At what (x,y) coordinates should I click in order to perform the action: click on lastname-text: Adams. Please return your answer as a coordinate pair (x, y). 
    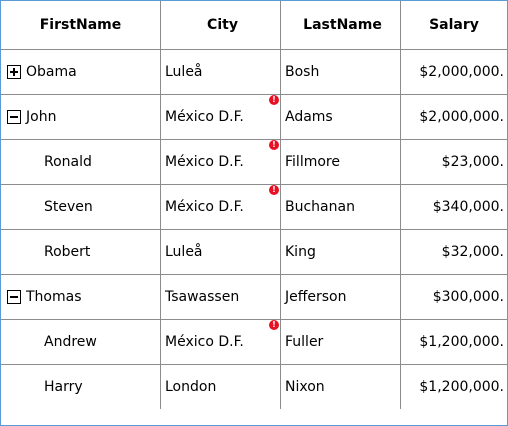
    Looking at the image, I should click on (309, 117).